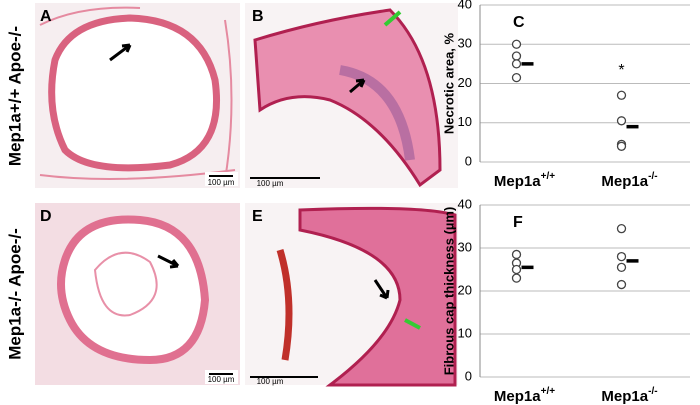  Describe the element at coordinates (14, 294) in the screenshot. I see `row-label: Mep1a-/- Apoe-/-` at that location.